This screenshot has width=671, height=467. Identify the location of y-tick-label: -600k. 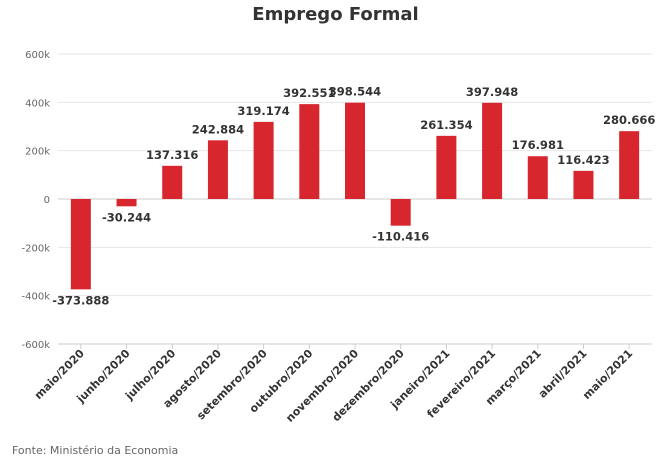
(36, 345).